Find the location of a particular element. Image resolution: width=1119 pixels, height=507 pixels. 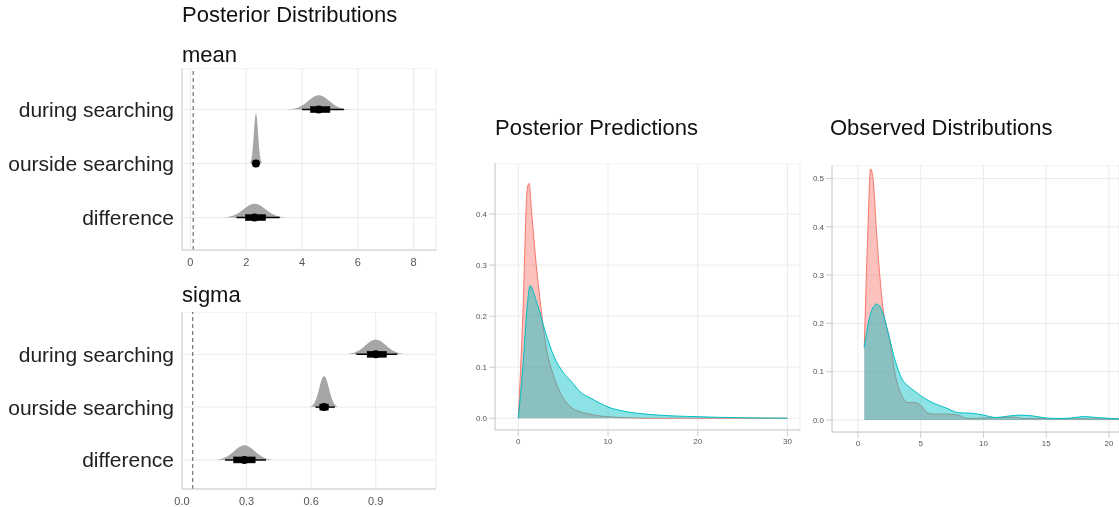

x-tick-label: 0.6 is located at coordinates (311, 500).